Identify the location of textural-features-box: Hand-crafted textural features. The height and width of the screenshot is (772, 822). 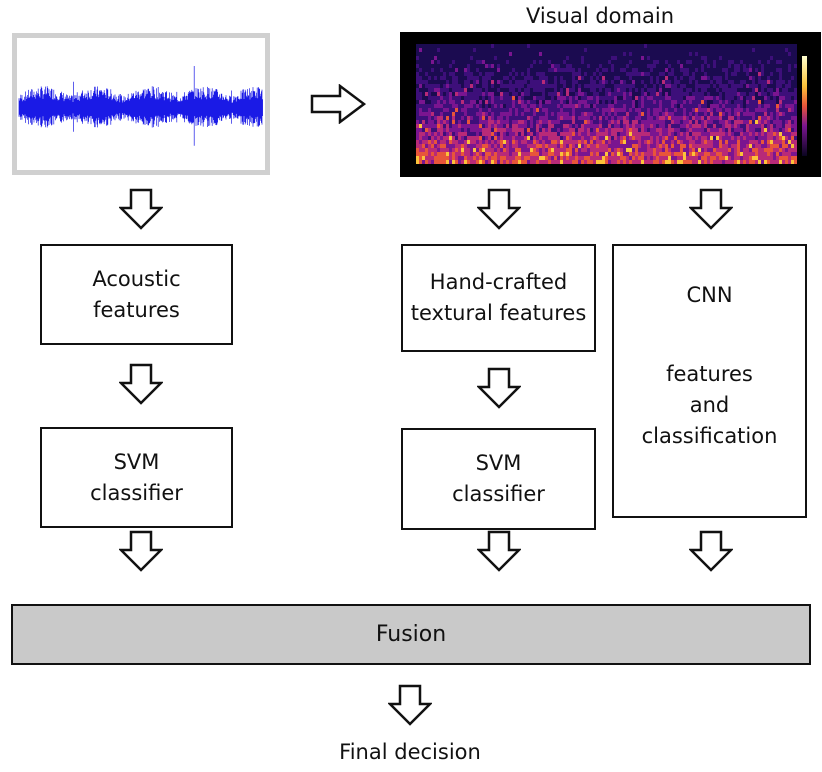
(498, 298).